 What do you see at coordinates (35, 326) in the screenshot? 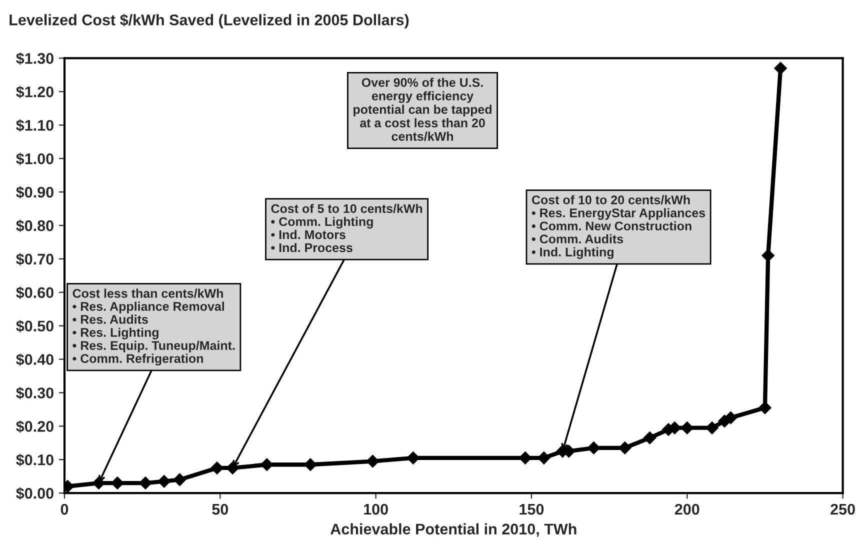
I see `y-tick-label: $0.50` at bounding box center [35, 326].